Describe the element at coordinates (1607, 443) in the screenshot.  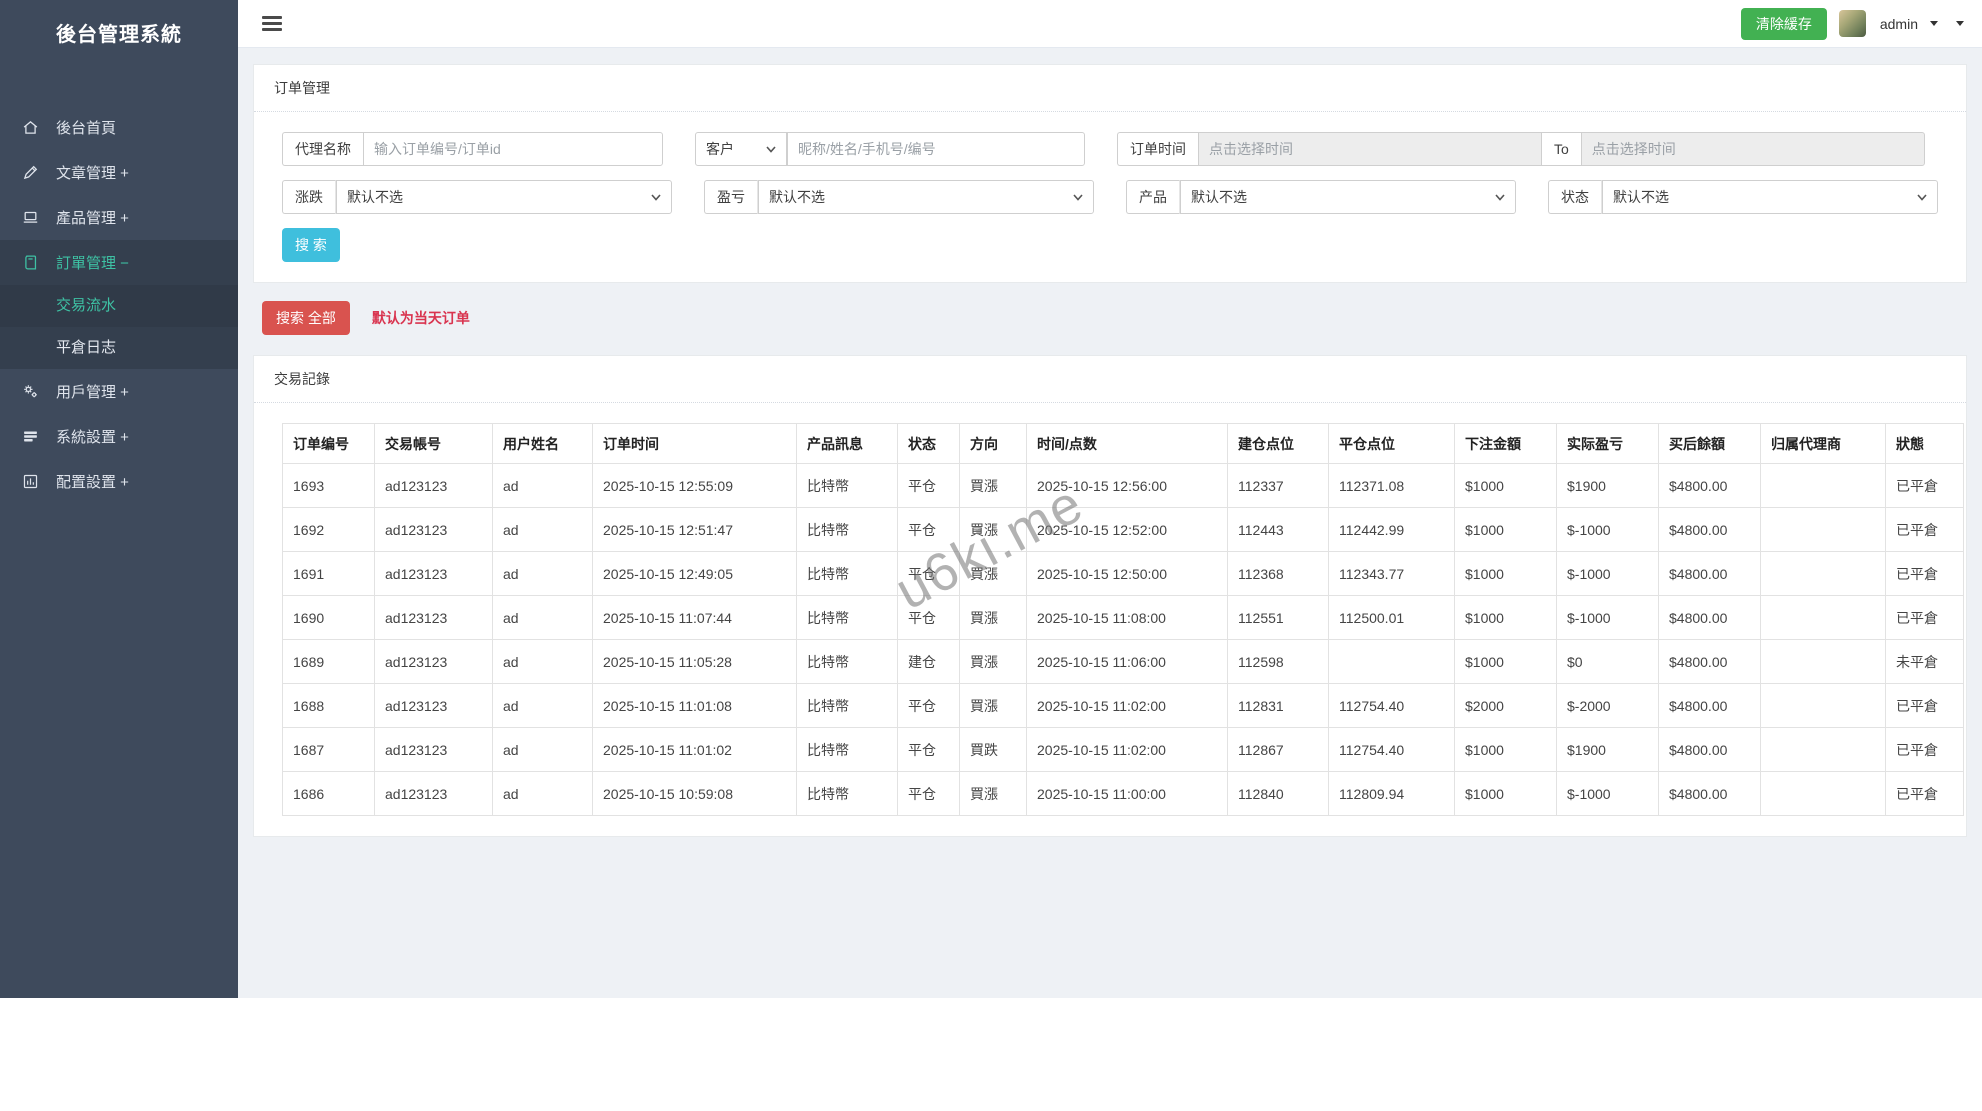
I see `column-header: 实际盈亏` at that location.